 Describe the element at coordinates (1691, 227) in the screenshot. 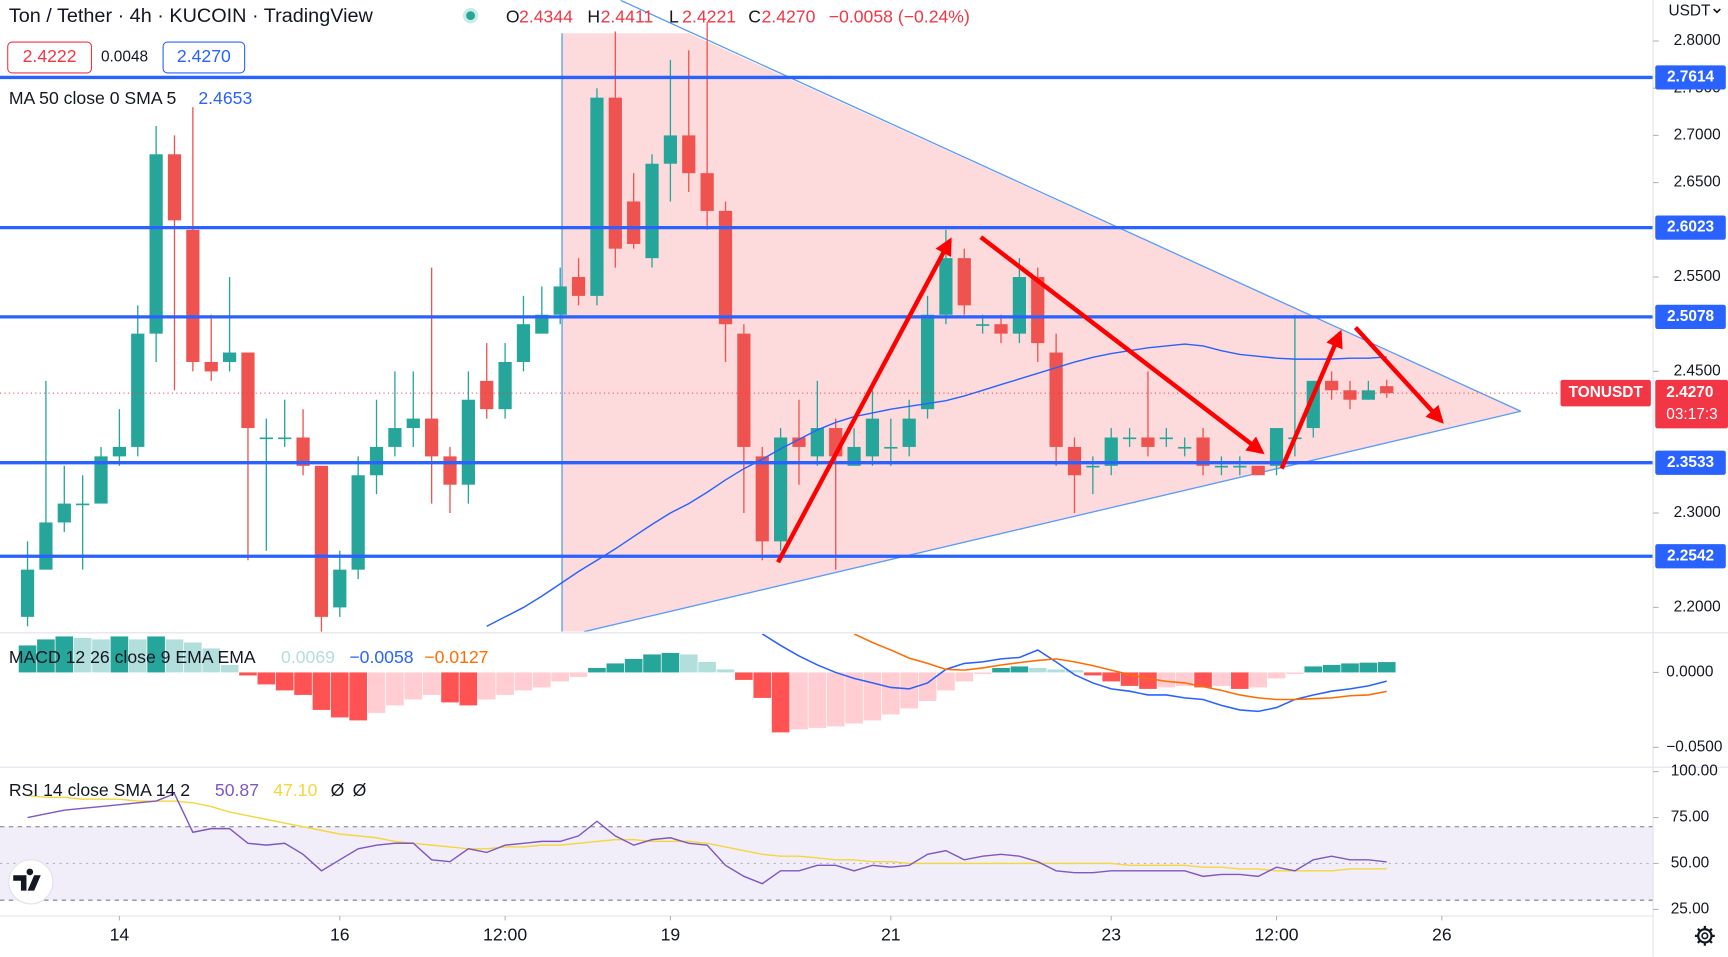

I see `level-label: 2.6023` at that location.